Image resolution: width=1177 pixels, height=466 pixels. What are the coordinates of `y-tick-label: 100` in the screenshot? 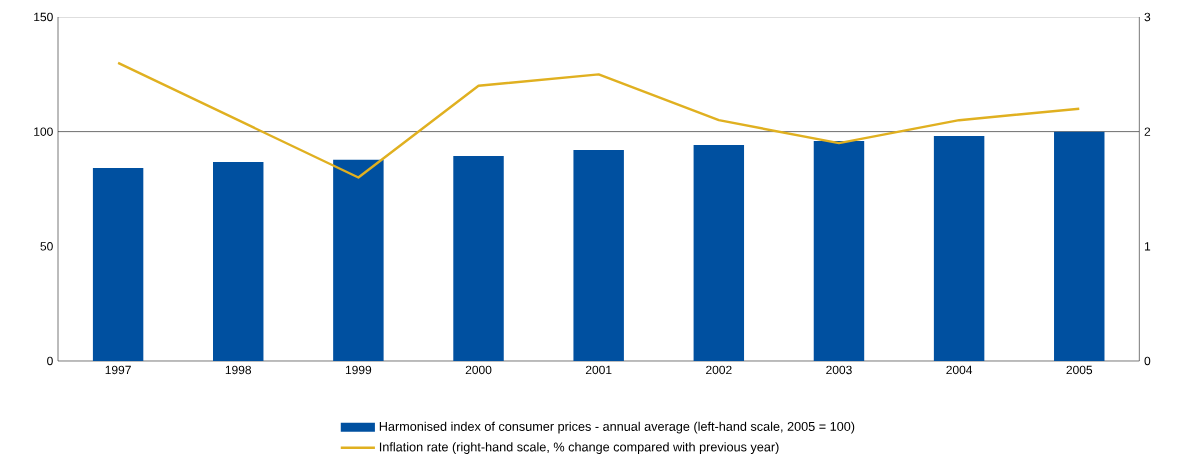 It's located at (43, 131).